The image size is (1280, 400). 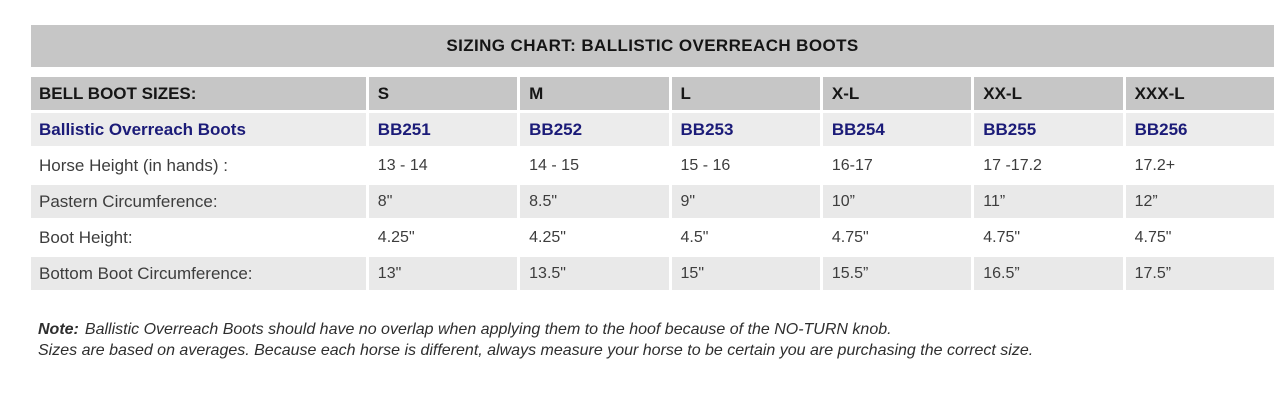 What do you see at coordinates (1047, 167) in the screenshot?
I see `table-cell: 17 -17.2` at bounding box center [1047, 167].